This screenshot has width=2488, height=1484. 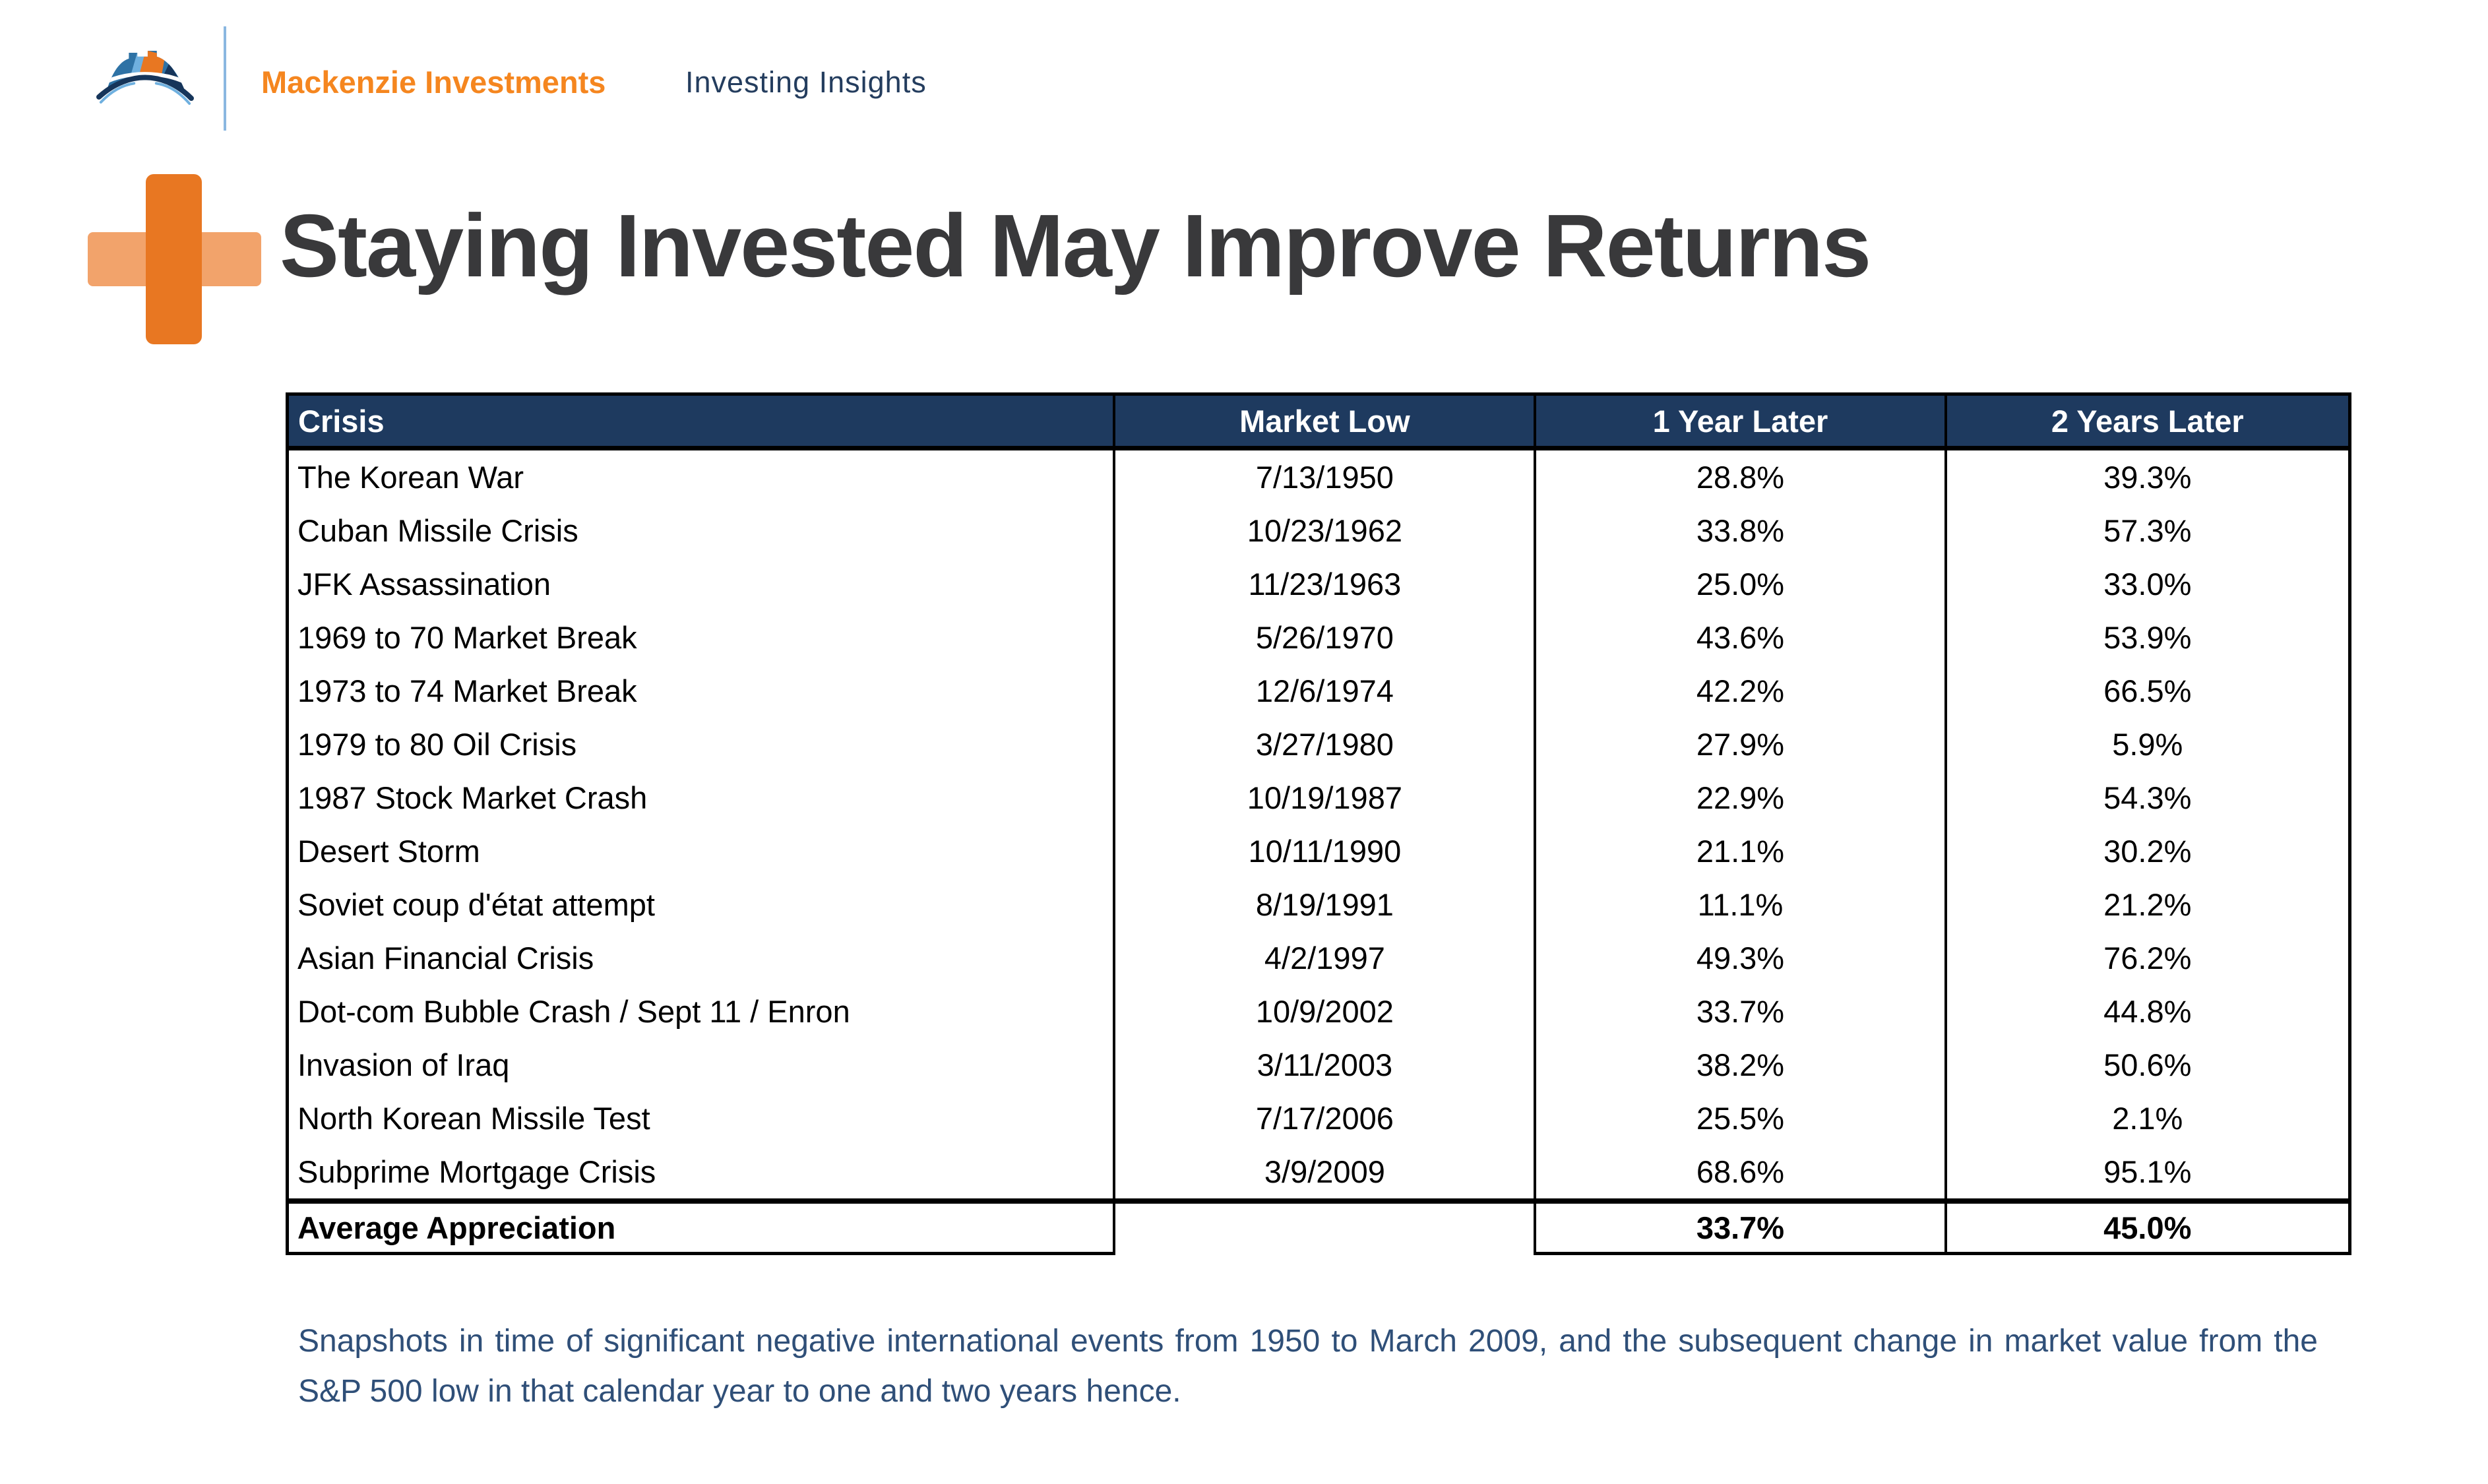 What do you see at coordinates (2147, 530) in the screenshot?
I see `two-years-cell: 57.3%` at bounding box center [2147, 530].